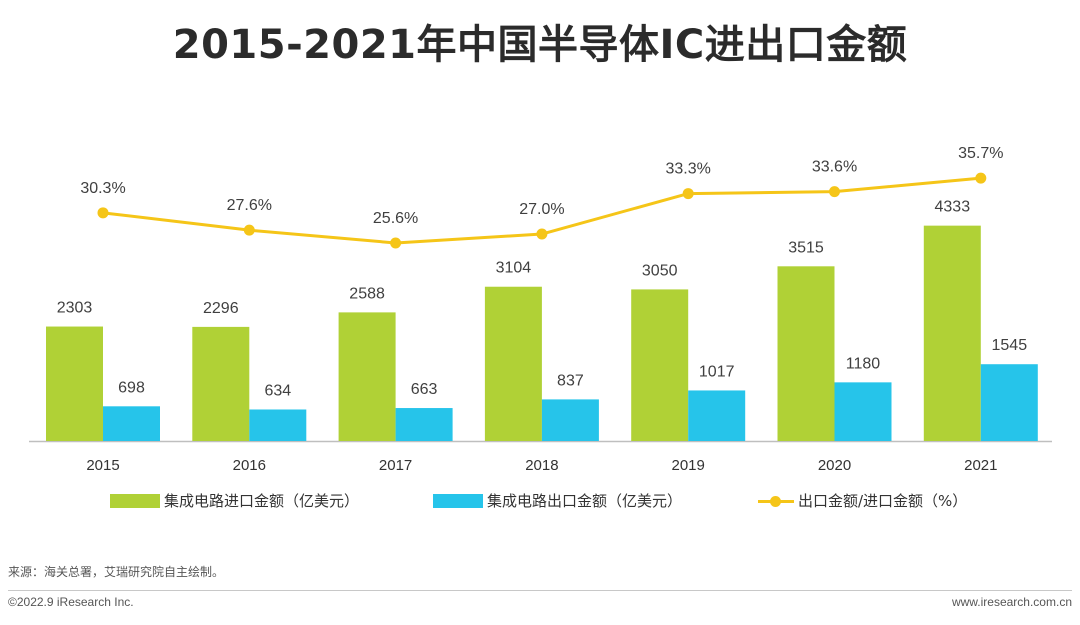  I want to click on data-label-ratio: 33.3%, so click(688, 169).